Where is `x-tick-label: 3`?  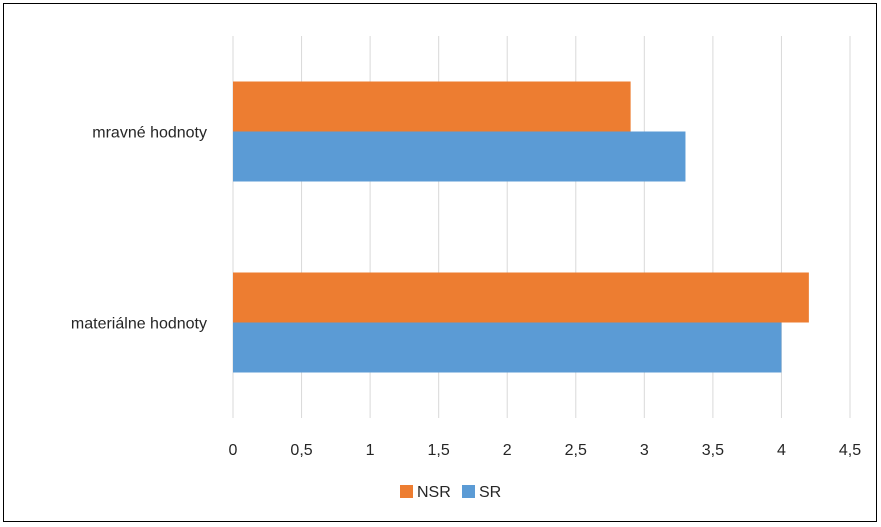
x-tick-label: 3 is located at coordinates (644, 450).